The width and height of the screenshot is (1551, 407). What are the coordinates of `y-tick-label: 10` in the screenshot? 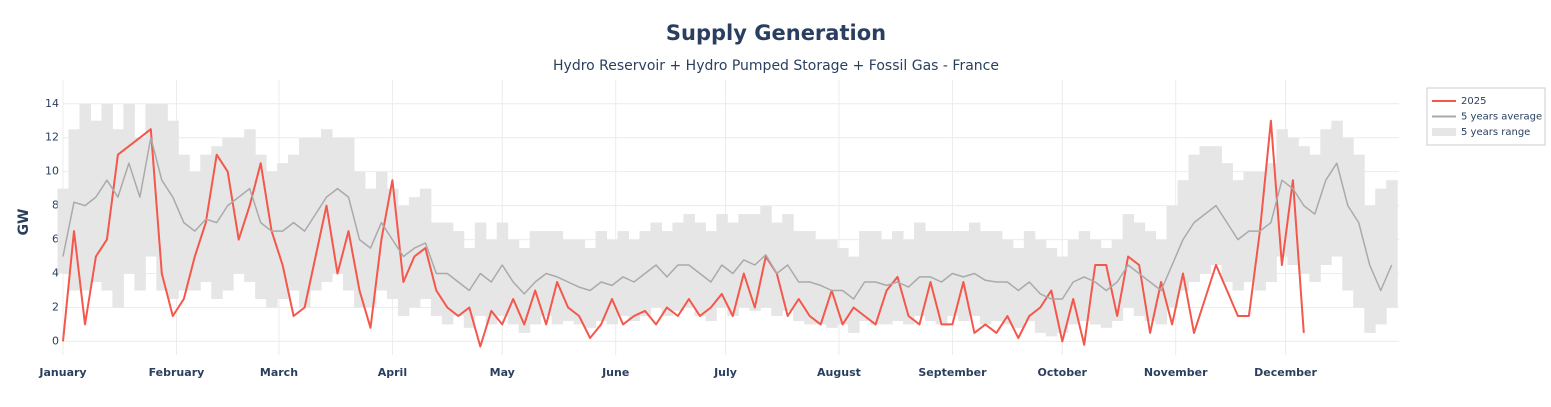 It's located at (52, 171).